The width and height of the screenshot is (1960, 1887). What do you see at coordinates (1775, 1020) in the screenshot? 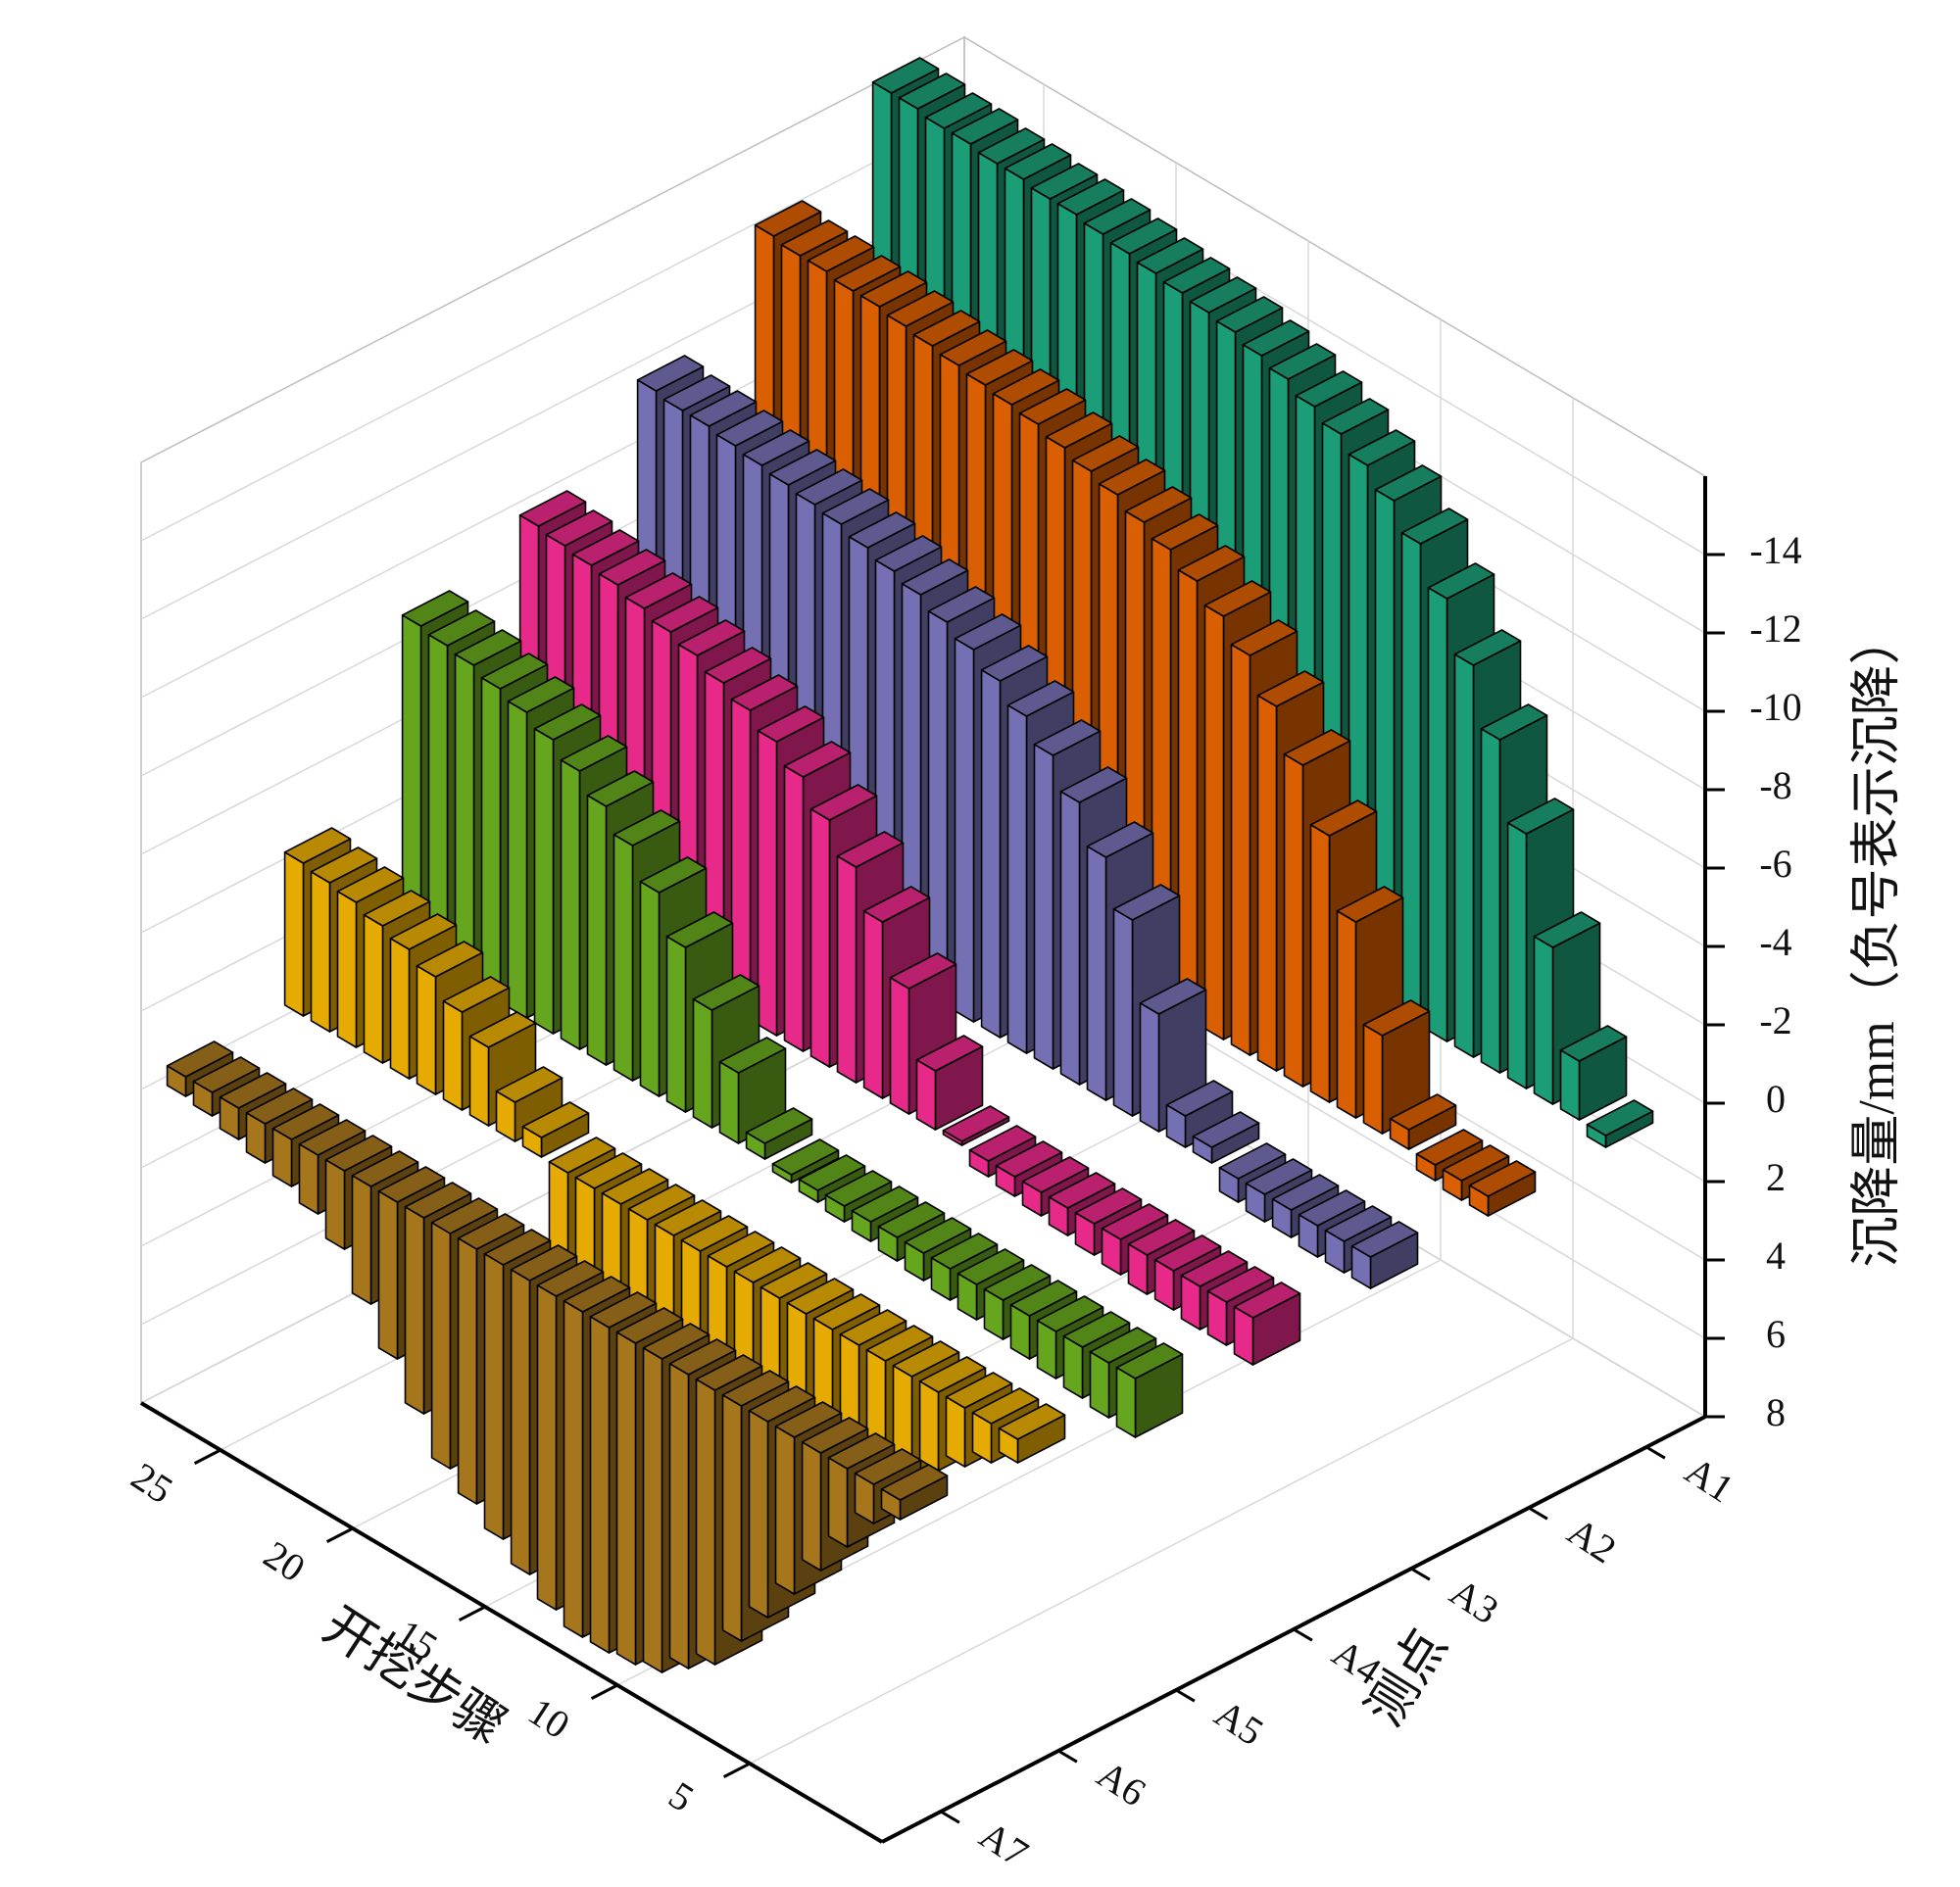
I see `z-tick-label: -2` at bounding box center [1775, 1020].